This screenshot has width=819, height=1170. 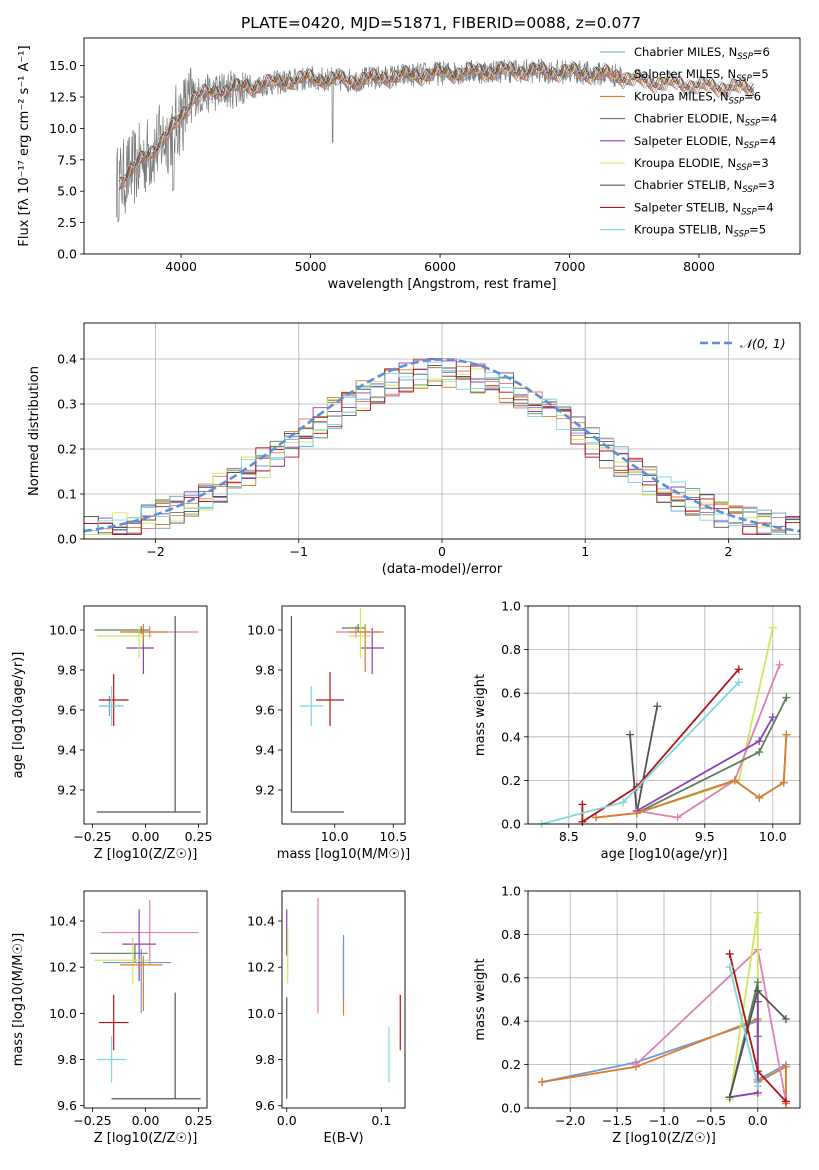 What do you see at coordinates (705, 836) in the screenshot?
I see `x-tick-label: 9.5` at bounding box center [705, 836].